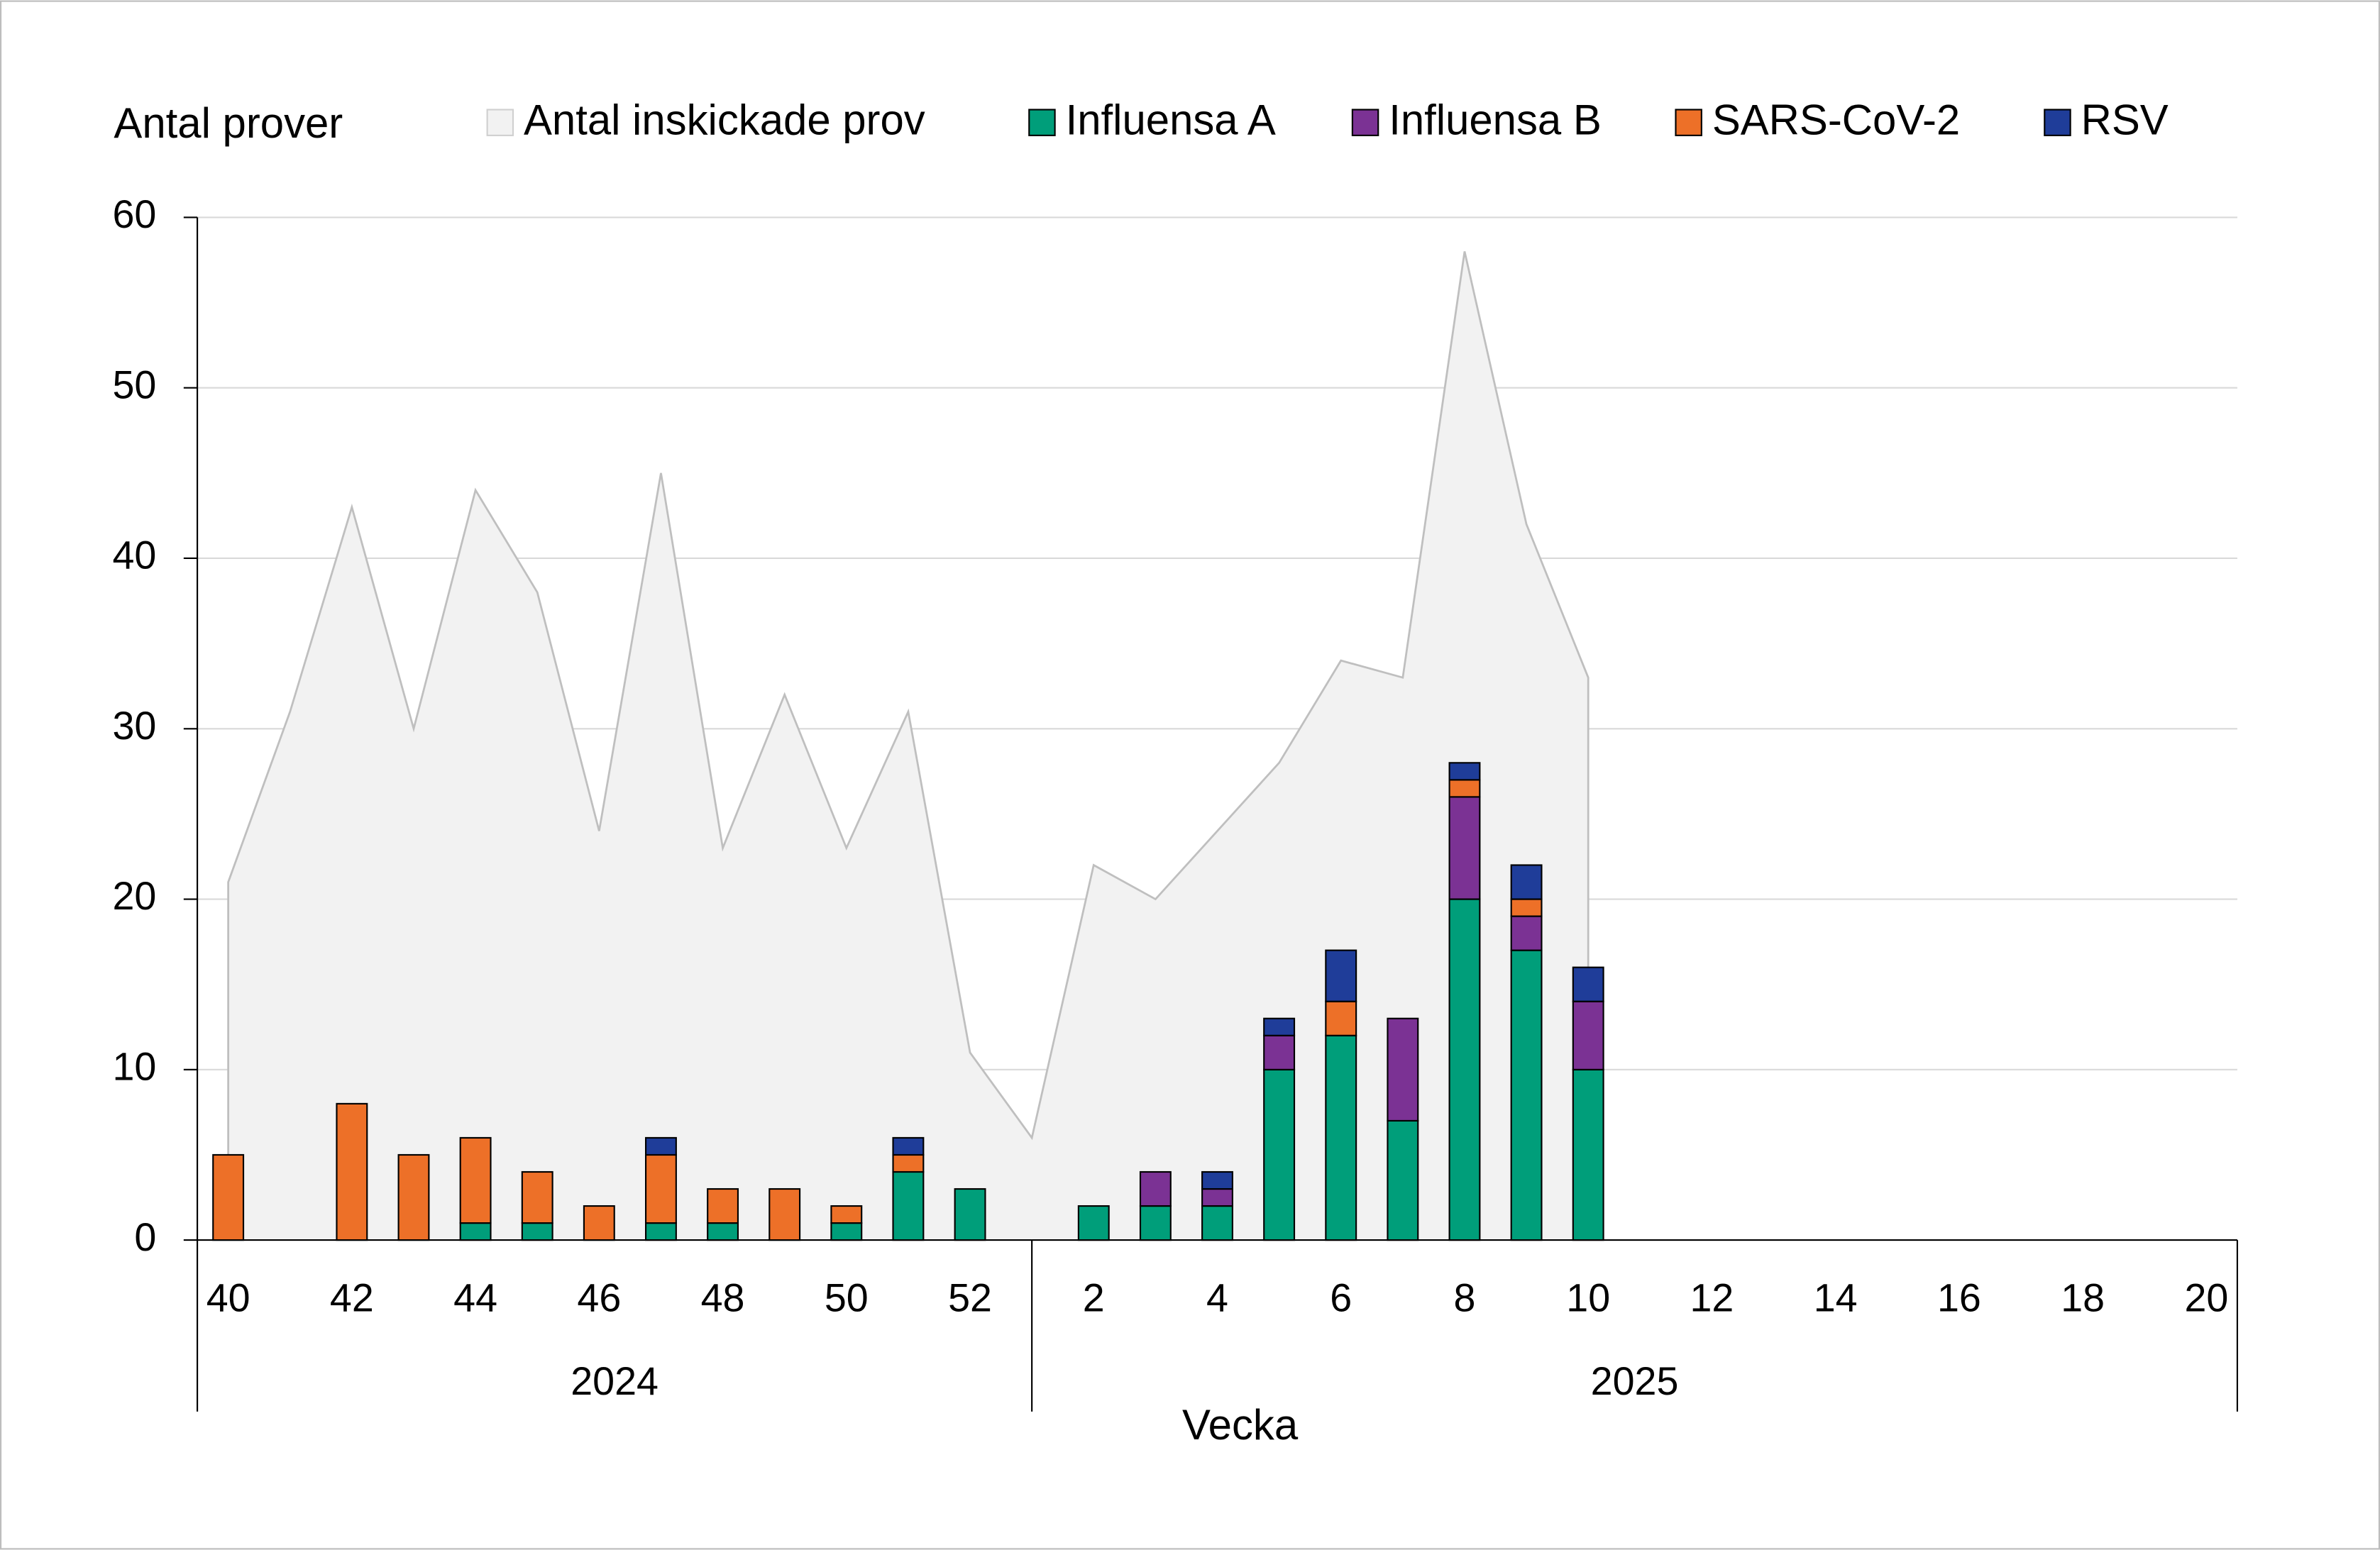 This screenshot has height=1550, width=2380. I want to click on legend-label: RSV, so click(2125, 120).